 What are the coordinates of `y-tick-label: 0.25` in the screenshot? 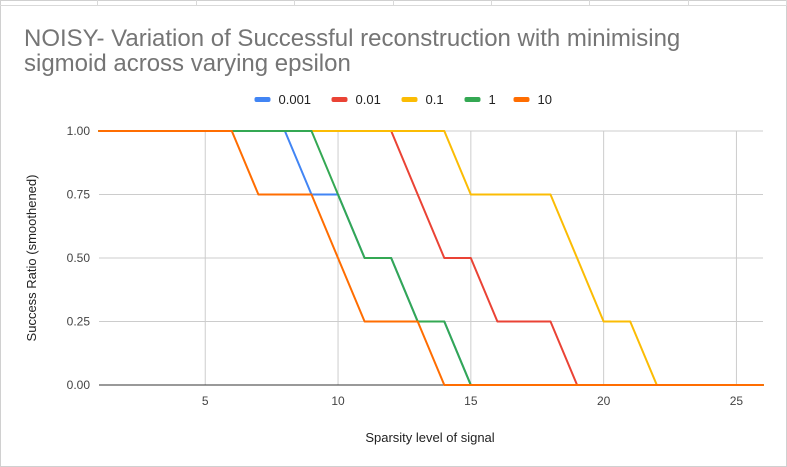 It's located at (79, 322).